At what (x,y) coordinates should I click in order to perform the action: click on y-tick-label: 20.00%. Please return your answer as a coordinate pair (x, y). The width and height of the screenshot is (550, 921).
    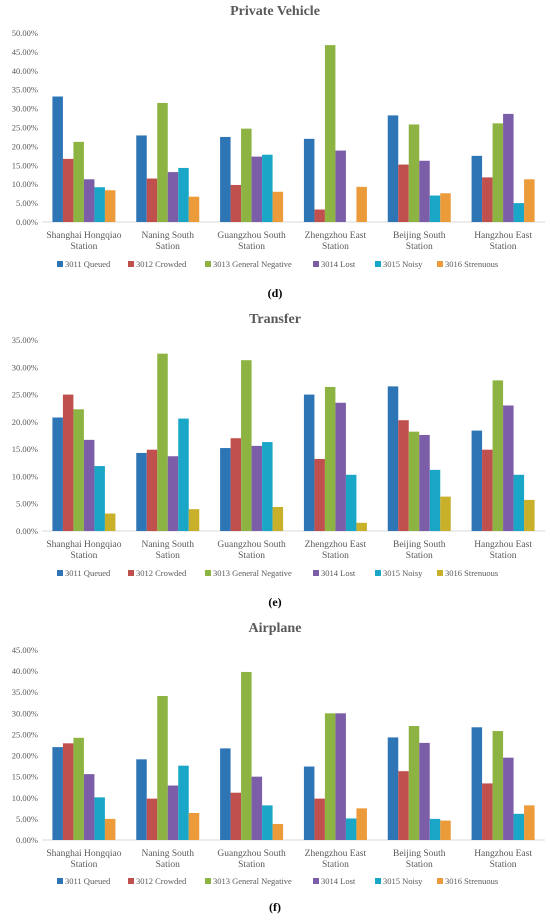
    Looking at the image, I should click on (25, 756).